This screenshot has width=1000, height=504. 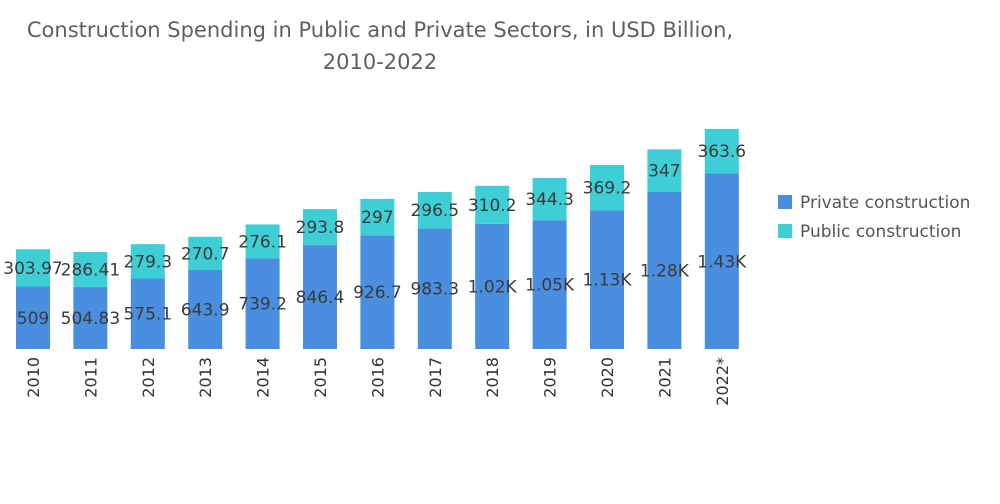 I want to click on bar-private-2021, so click(x=664, y=270).